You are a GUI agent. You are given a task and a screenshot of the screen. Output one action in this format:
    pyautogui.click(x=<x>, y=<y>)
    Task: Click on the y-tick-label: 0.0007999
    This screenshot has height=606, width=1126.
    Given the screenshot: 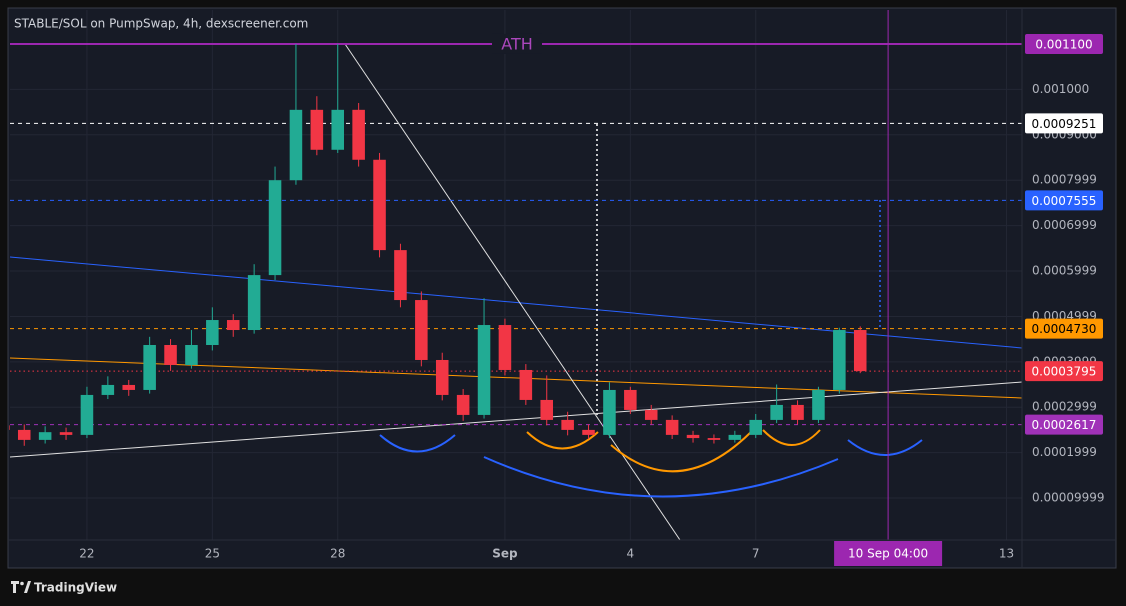 What is the action you would take?
    pyautogui.click(x=1064, y=180)
    